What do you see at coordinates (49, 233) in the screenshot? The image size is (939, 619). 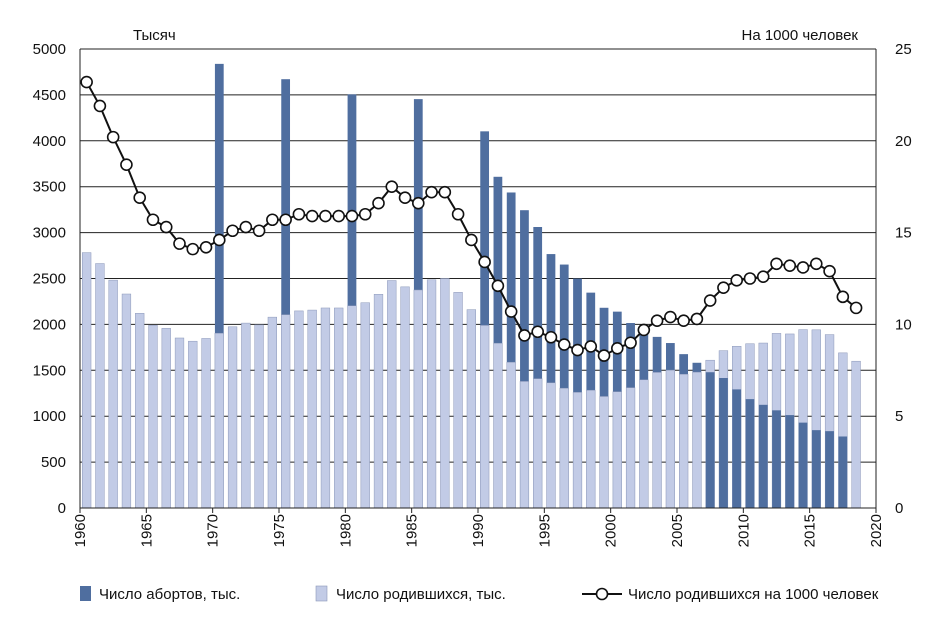 I see `left-tick-label: 3000` at bounding box center [49, 233].